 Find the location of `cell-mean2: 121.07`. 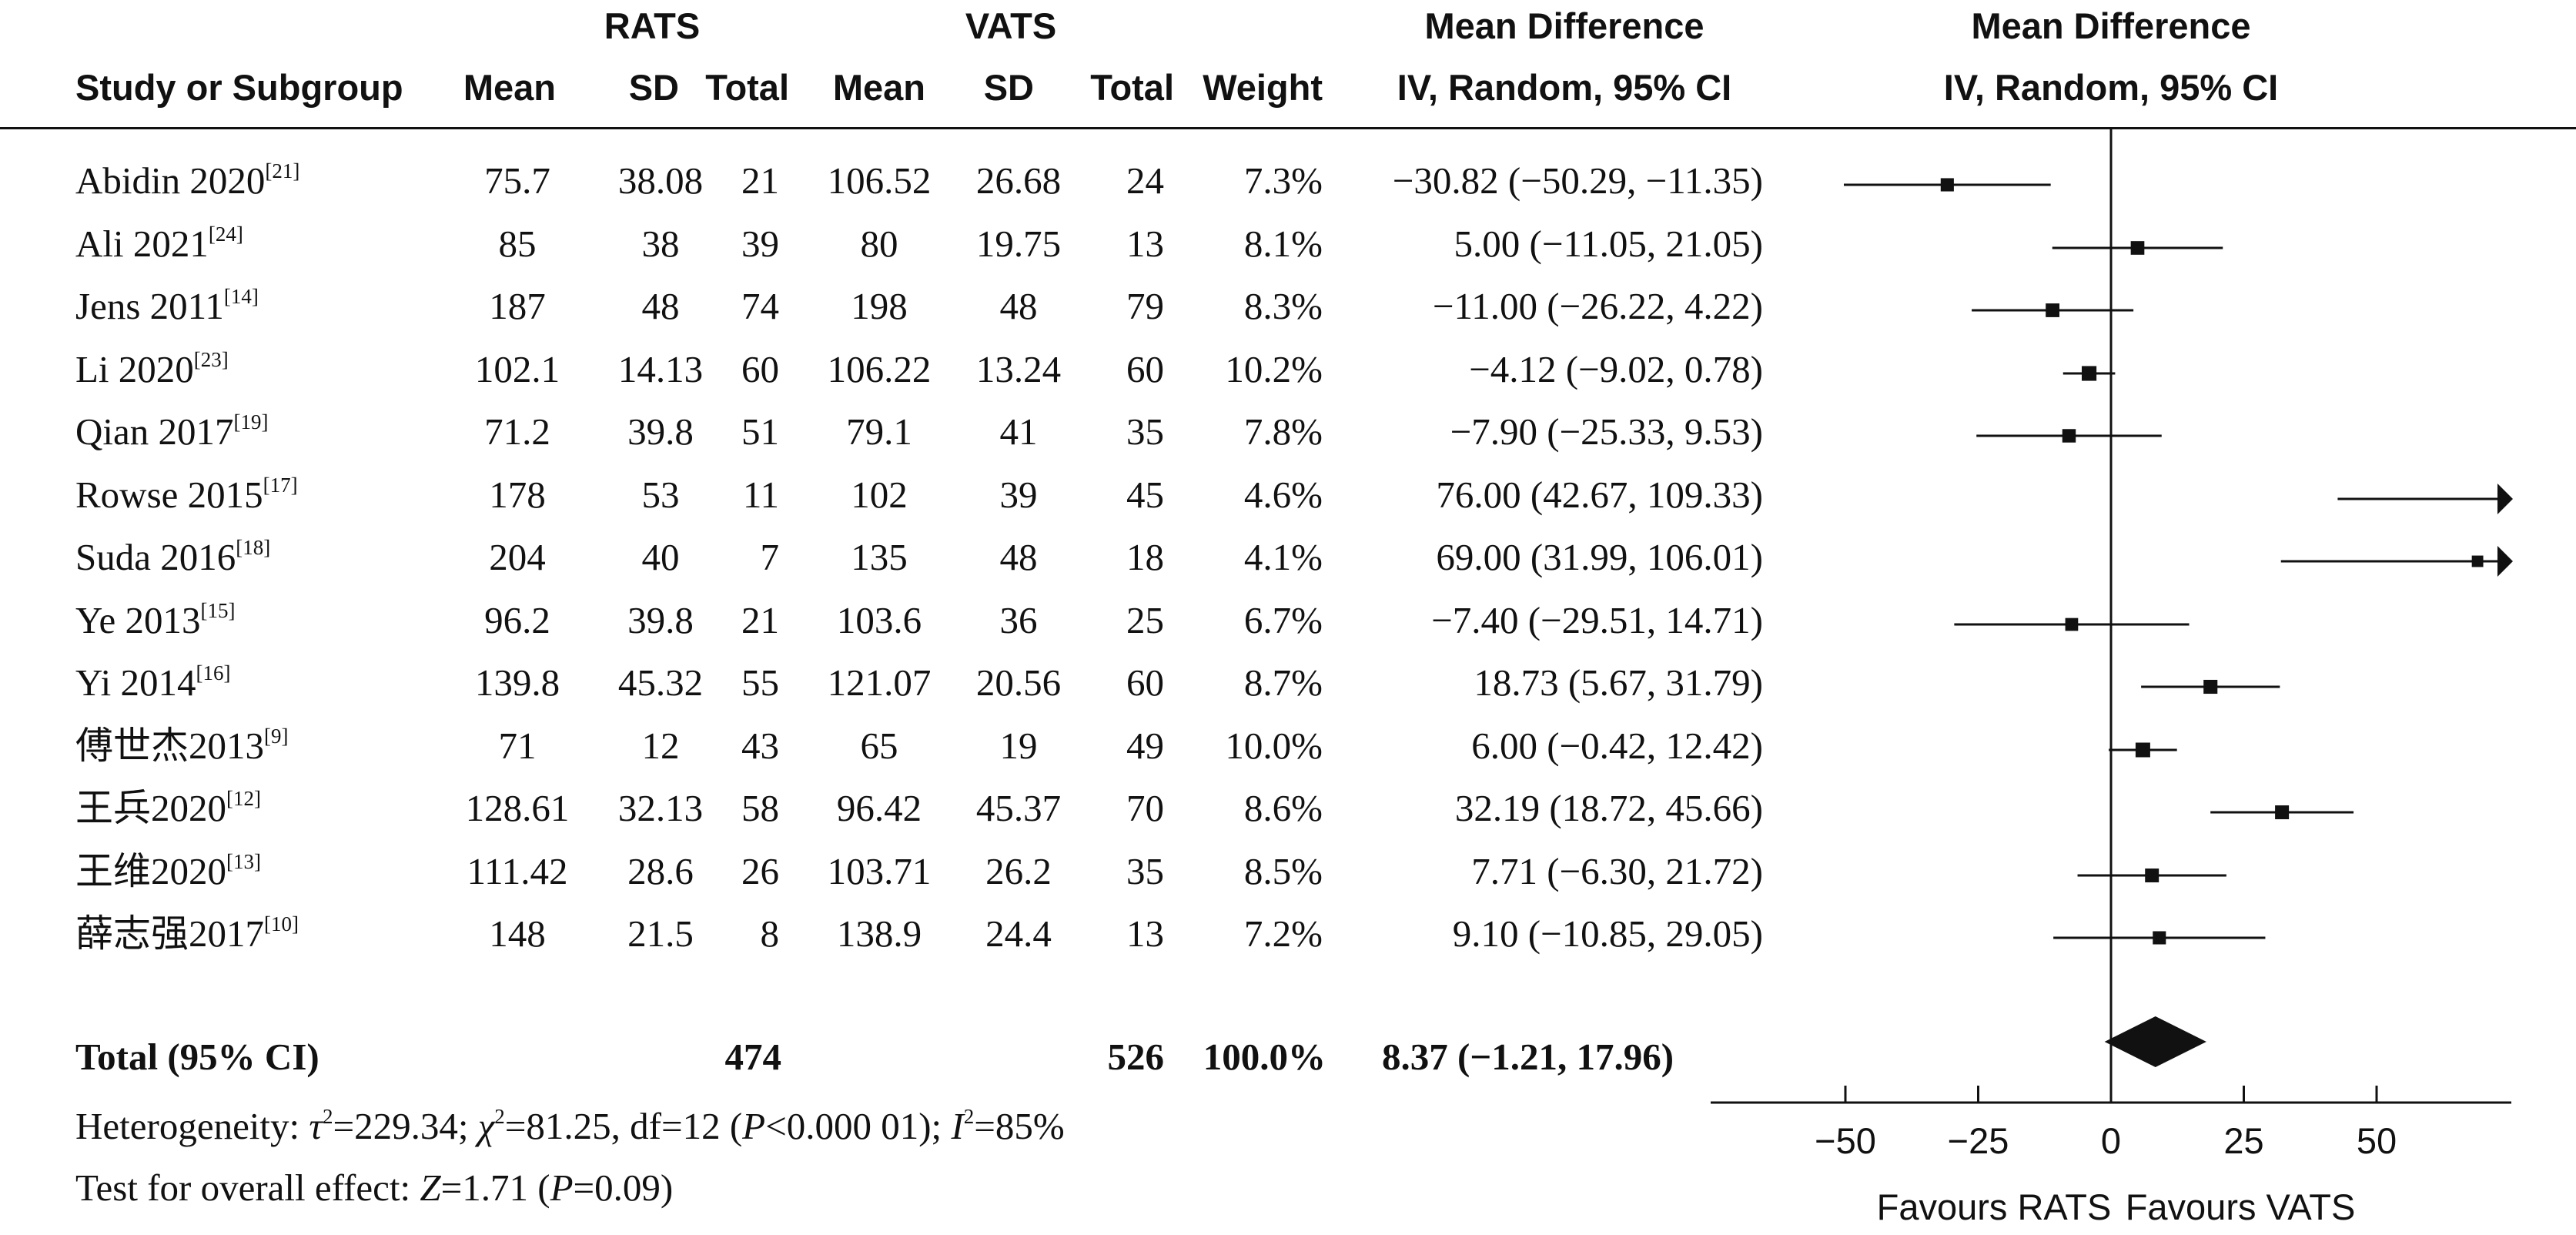

cell-mean2: 121.07 is located at coordinates (880, 682).